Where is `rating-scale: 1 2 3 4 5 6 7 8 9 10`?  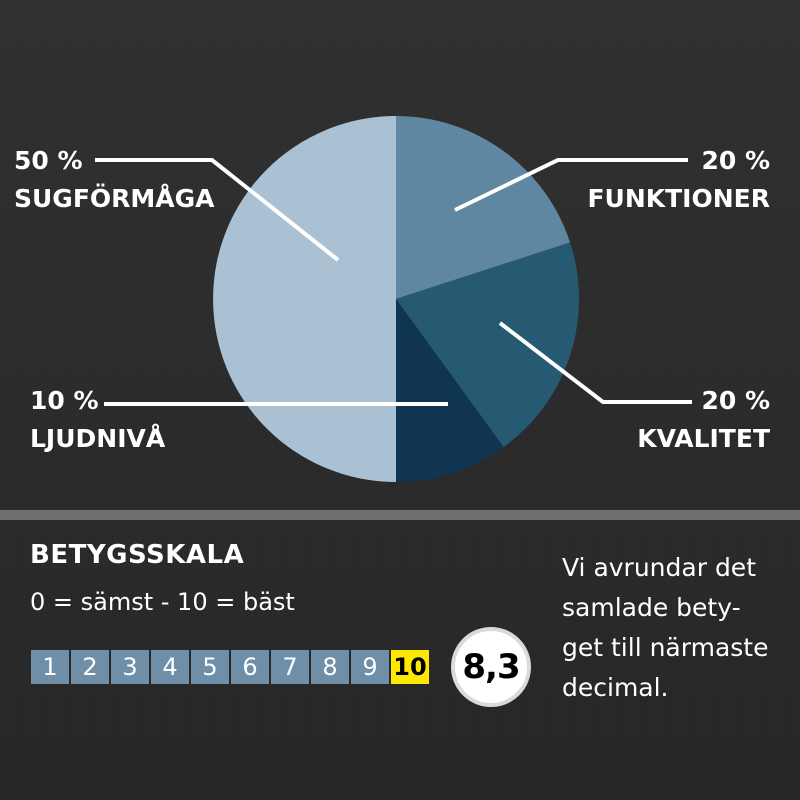 rating-scale: 1 2 3 4 5 6 7 8 9 10 is located at coordinates (231, 667).